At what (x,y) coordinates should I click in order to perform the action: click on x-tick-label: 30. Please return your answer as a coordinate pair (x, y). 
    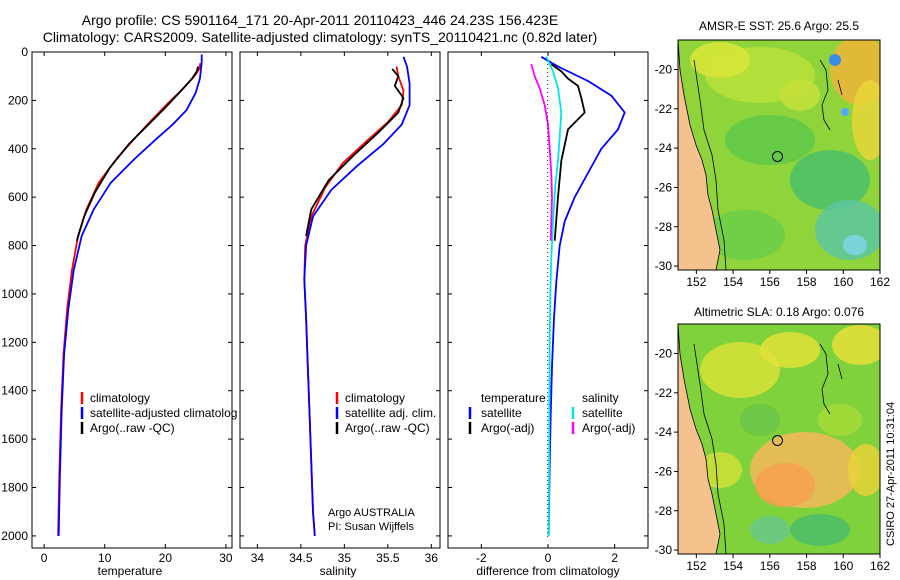
    Looking at the image, I should click on (226, 558).